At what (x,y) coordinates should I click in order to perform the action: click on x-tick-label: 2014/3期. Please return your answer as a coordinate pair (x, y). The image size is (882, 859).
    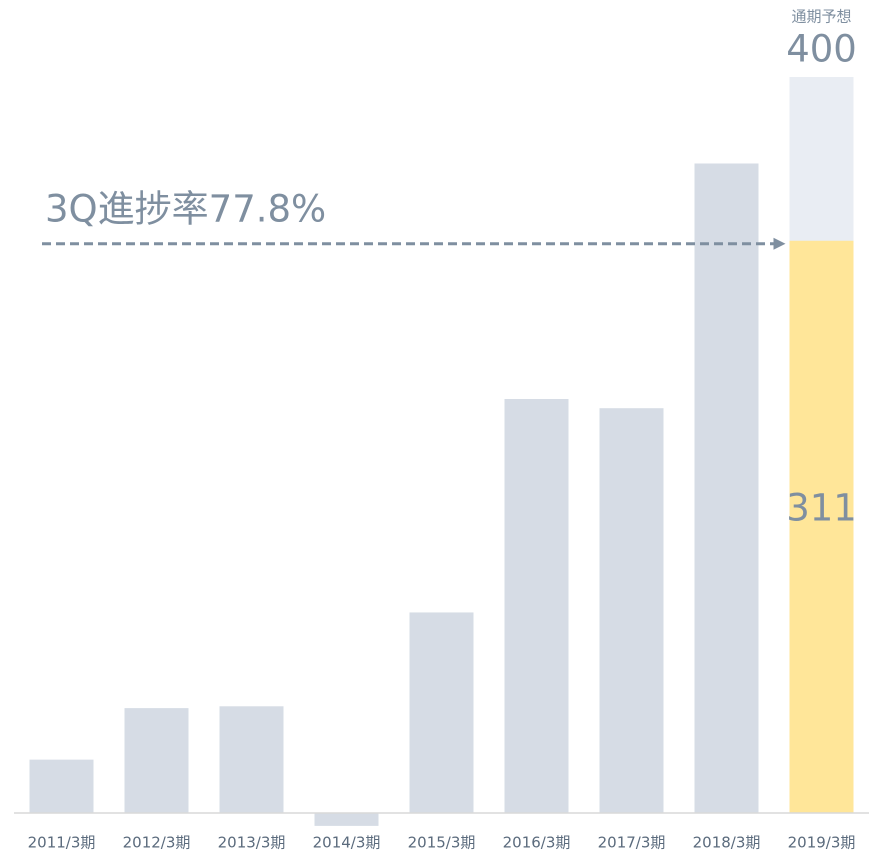
    Looking at the image, I should click on (347, 843).